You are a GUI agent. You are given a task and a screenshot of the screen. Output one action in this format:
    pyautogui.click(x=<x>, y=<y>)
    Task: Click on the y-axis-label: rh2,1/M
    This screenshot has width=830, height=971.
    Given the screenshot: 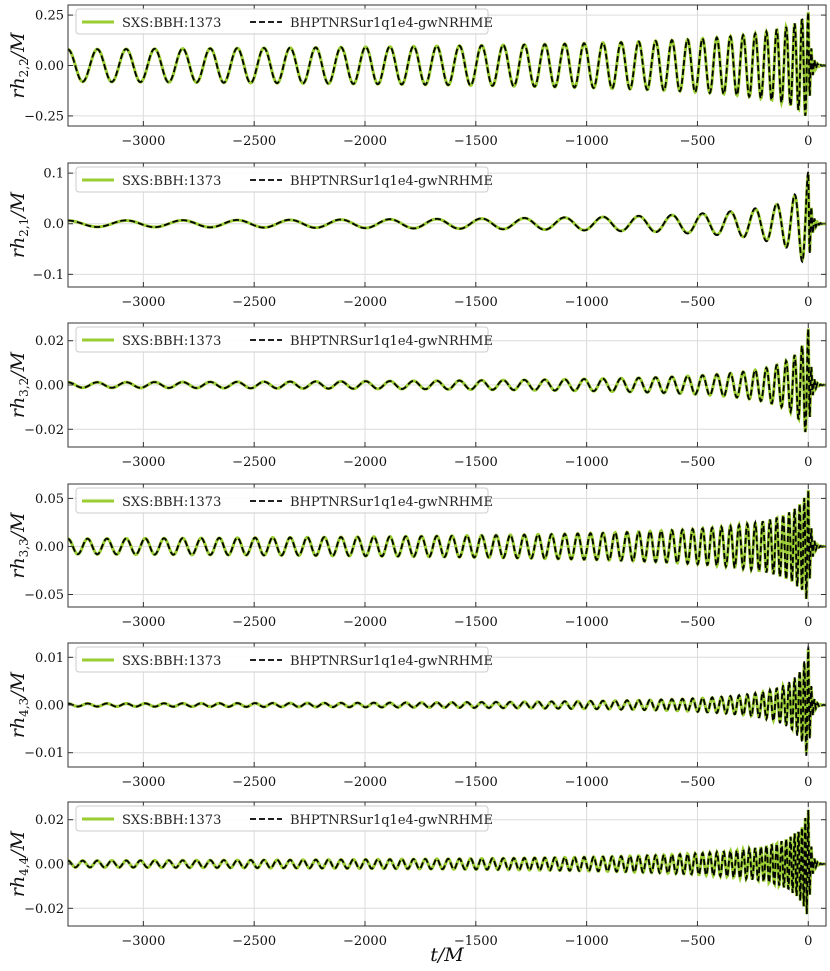 What is the action you would take?
    pyautogui.click(x=19, y=224)
    